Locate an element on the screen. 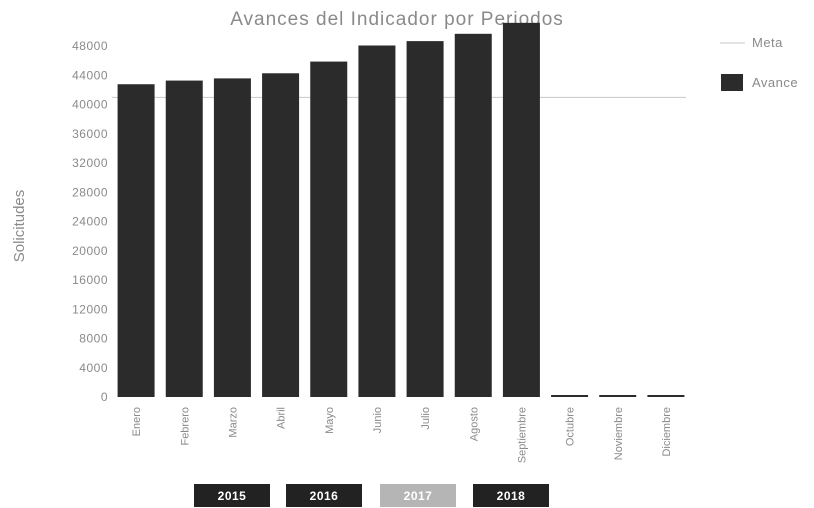 This screenshot has height=508, width=814. y-tick-label: 48000 is located at coordinates (90, 46).